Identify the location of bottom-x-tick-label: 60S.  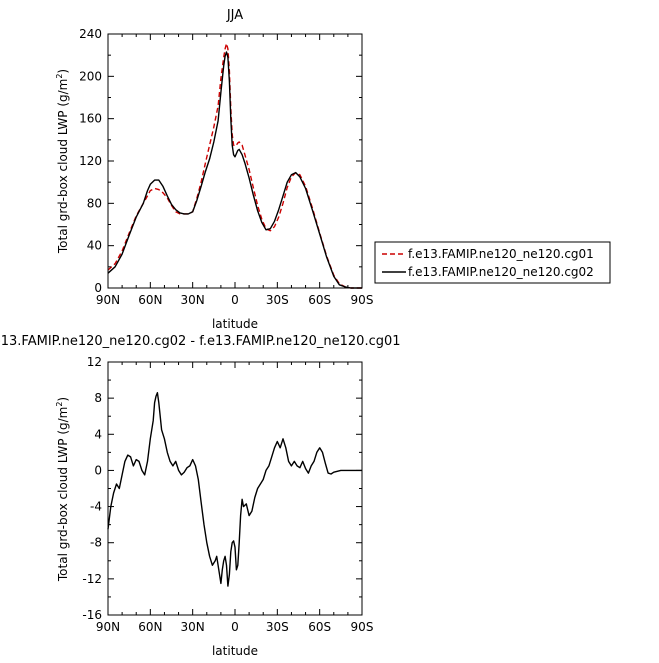
(319, 627).